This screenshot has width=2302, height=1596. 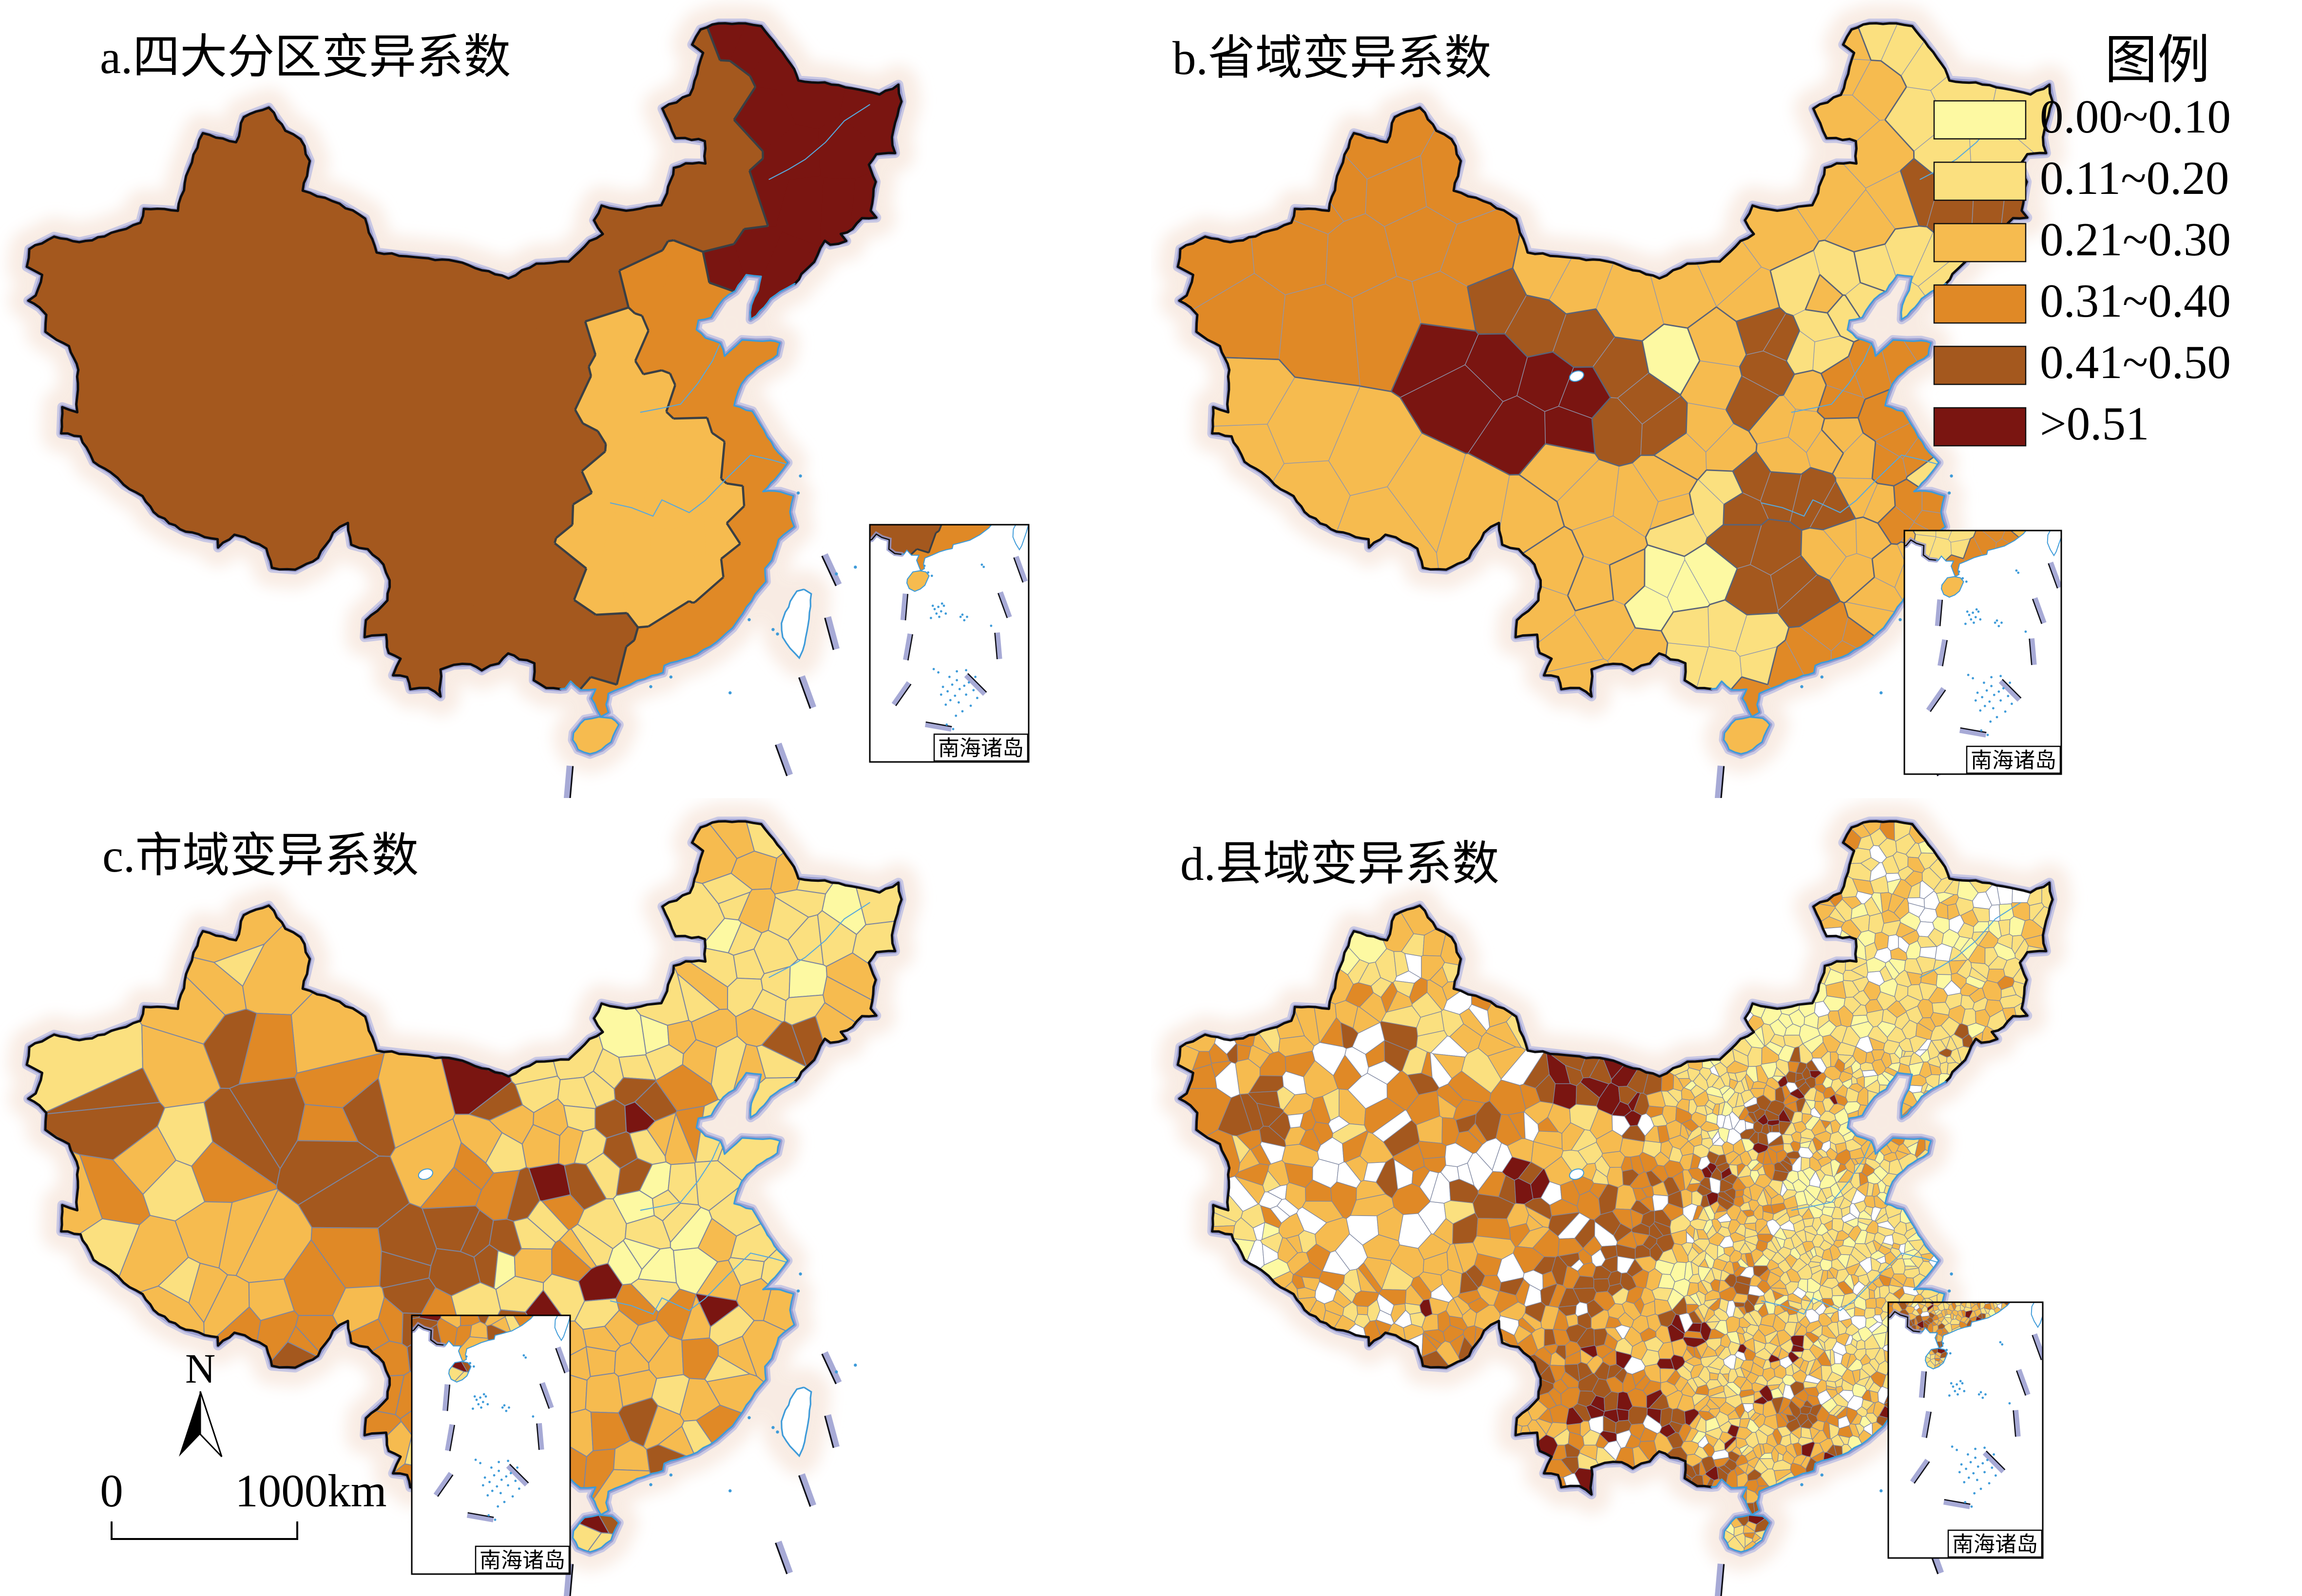 I want to click on choropleth-cells-d-inset, so click(x=1949, y=1336).